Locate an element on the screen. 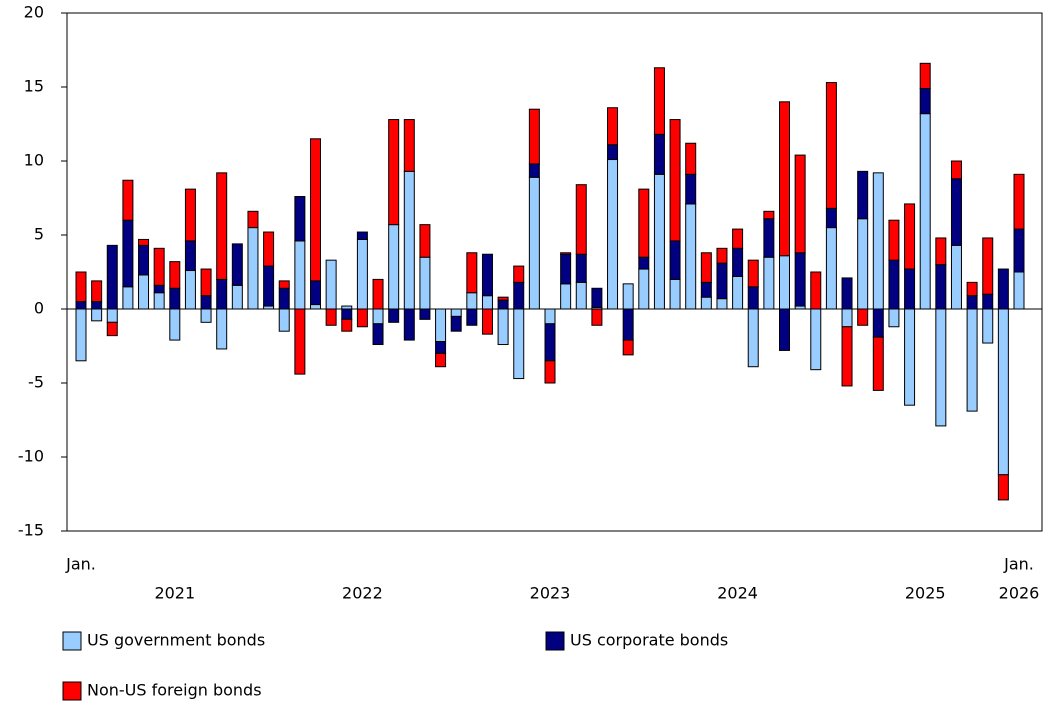 The height and width of the screenshot is (707, 1048). y-tick-label: -5 is located at coordinates (36, 382).